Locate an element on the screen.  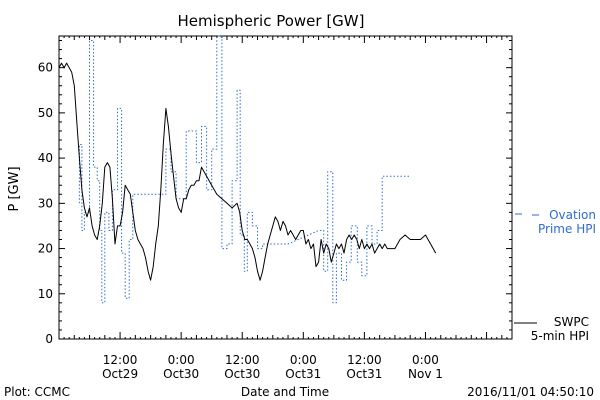
footer-plot-credit: Plot: CCMC is located at coordinates (37, 392).